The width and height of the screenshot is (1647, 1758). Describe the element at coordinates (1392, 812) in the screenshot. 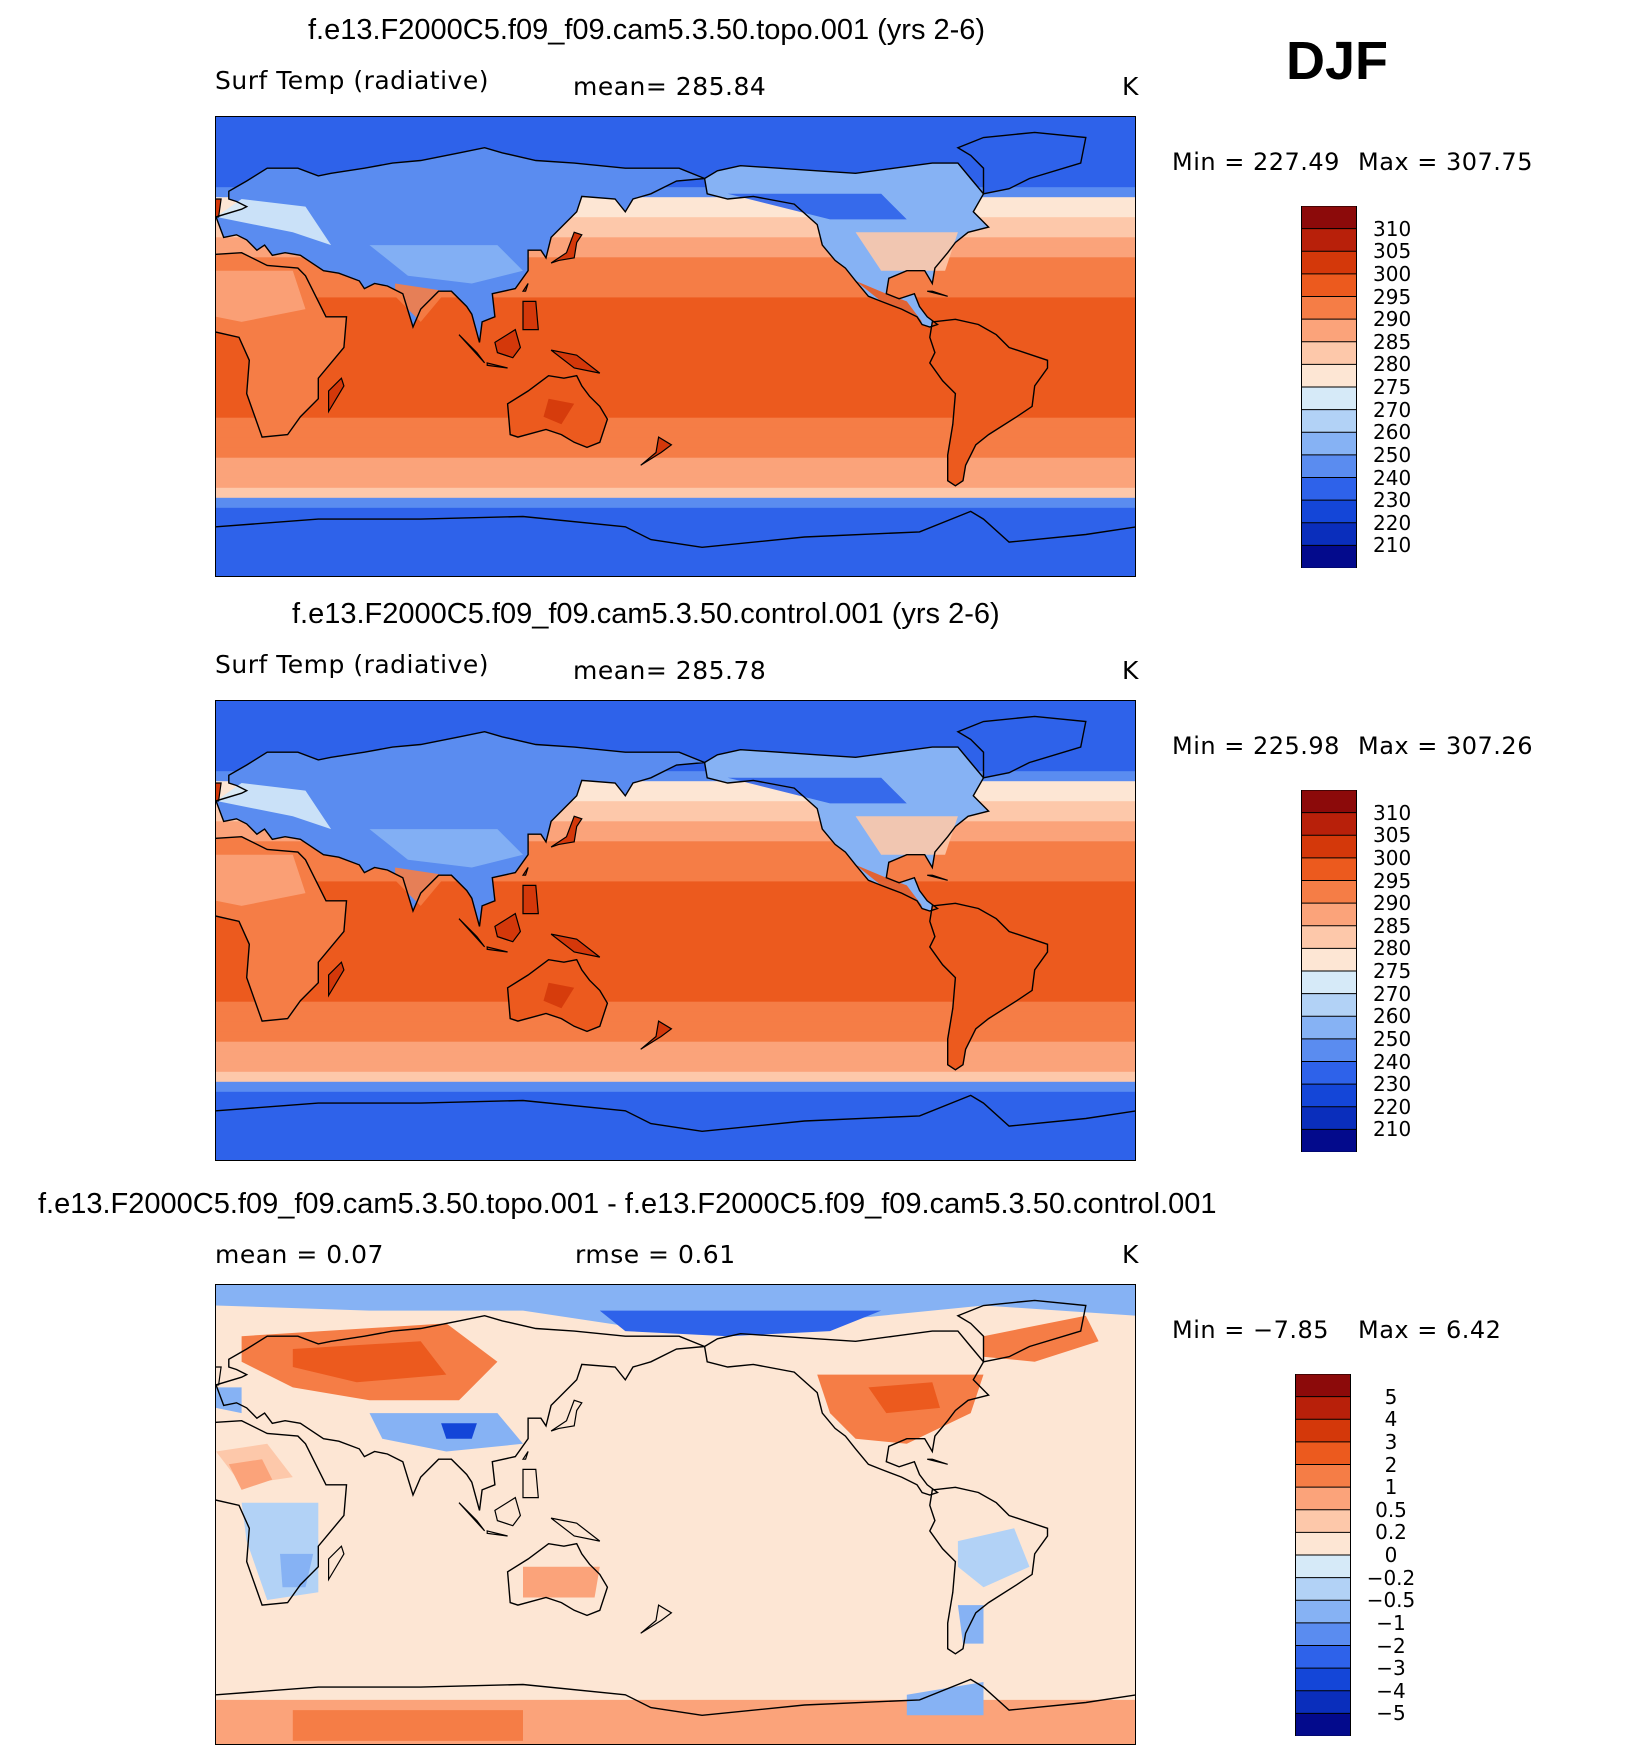

I see `colorbar-label: 310` at that location.